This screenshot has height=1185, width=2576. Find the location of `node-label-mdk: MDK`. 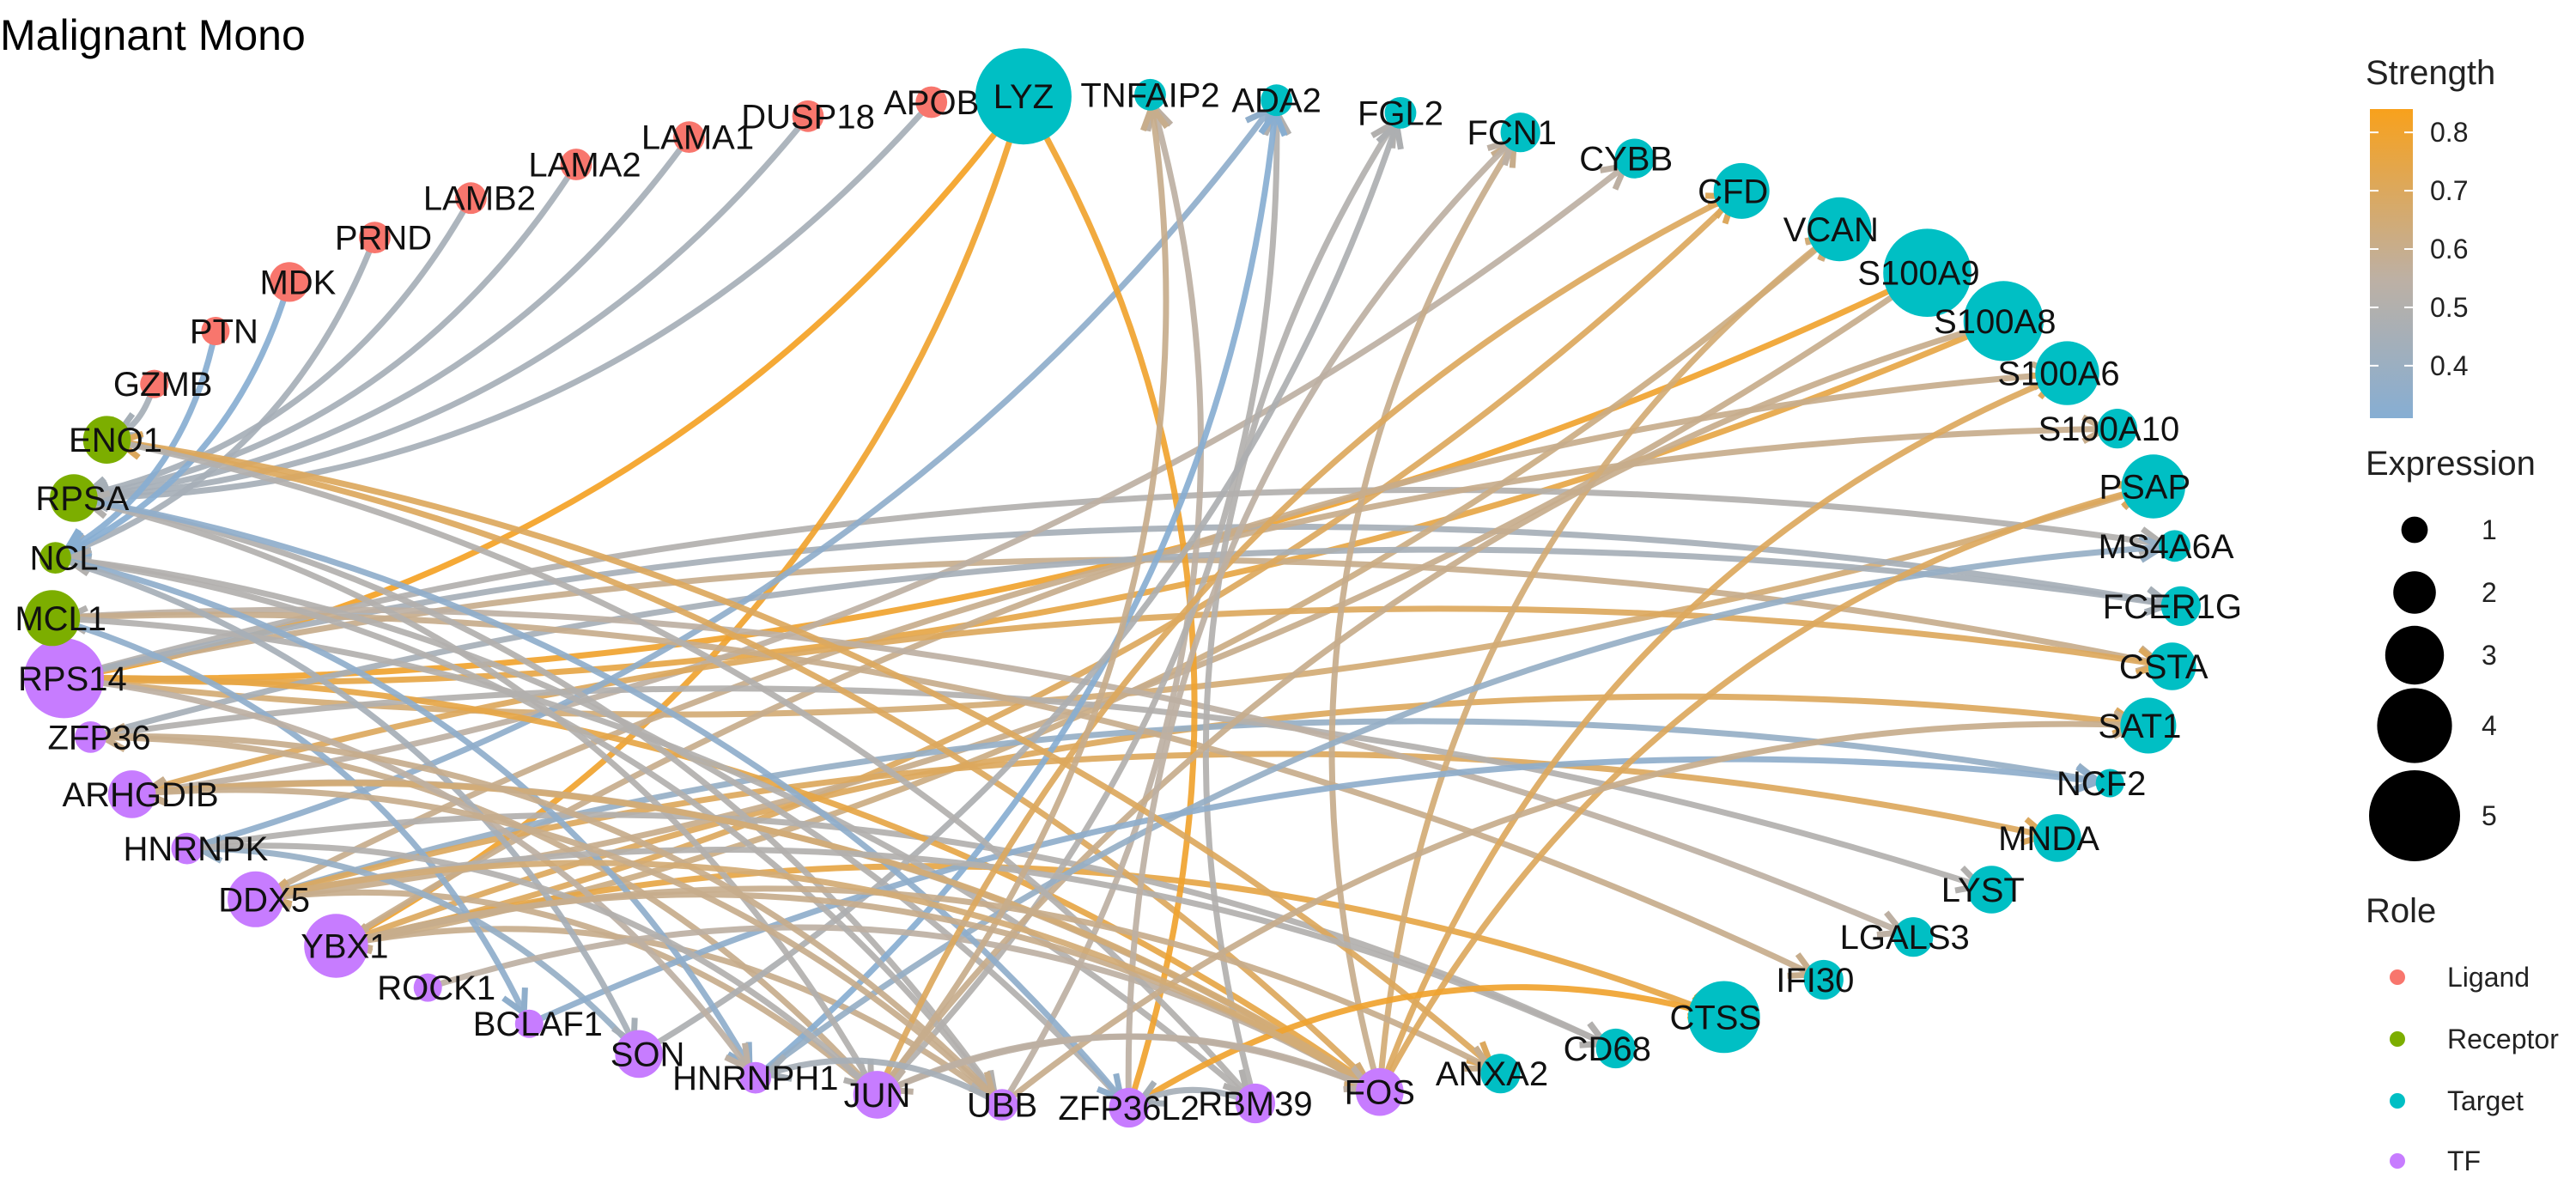

node-label-mdk: MDK is located at coordinates (297, 283).